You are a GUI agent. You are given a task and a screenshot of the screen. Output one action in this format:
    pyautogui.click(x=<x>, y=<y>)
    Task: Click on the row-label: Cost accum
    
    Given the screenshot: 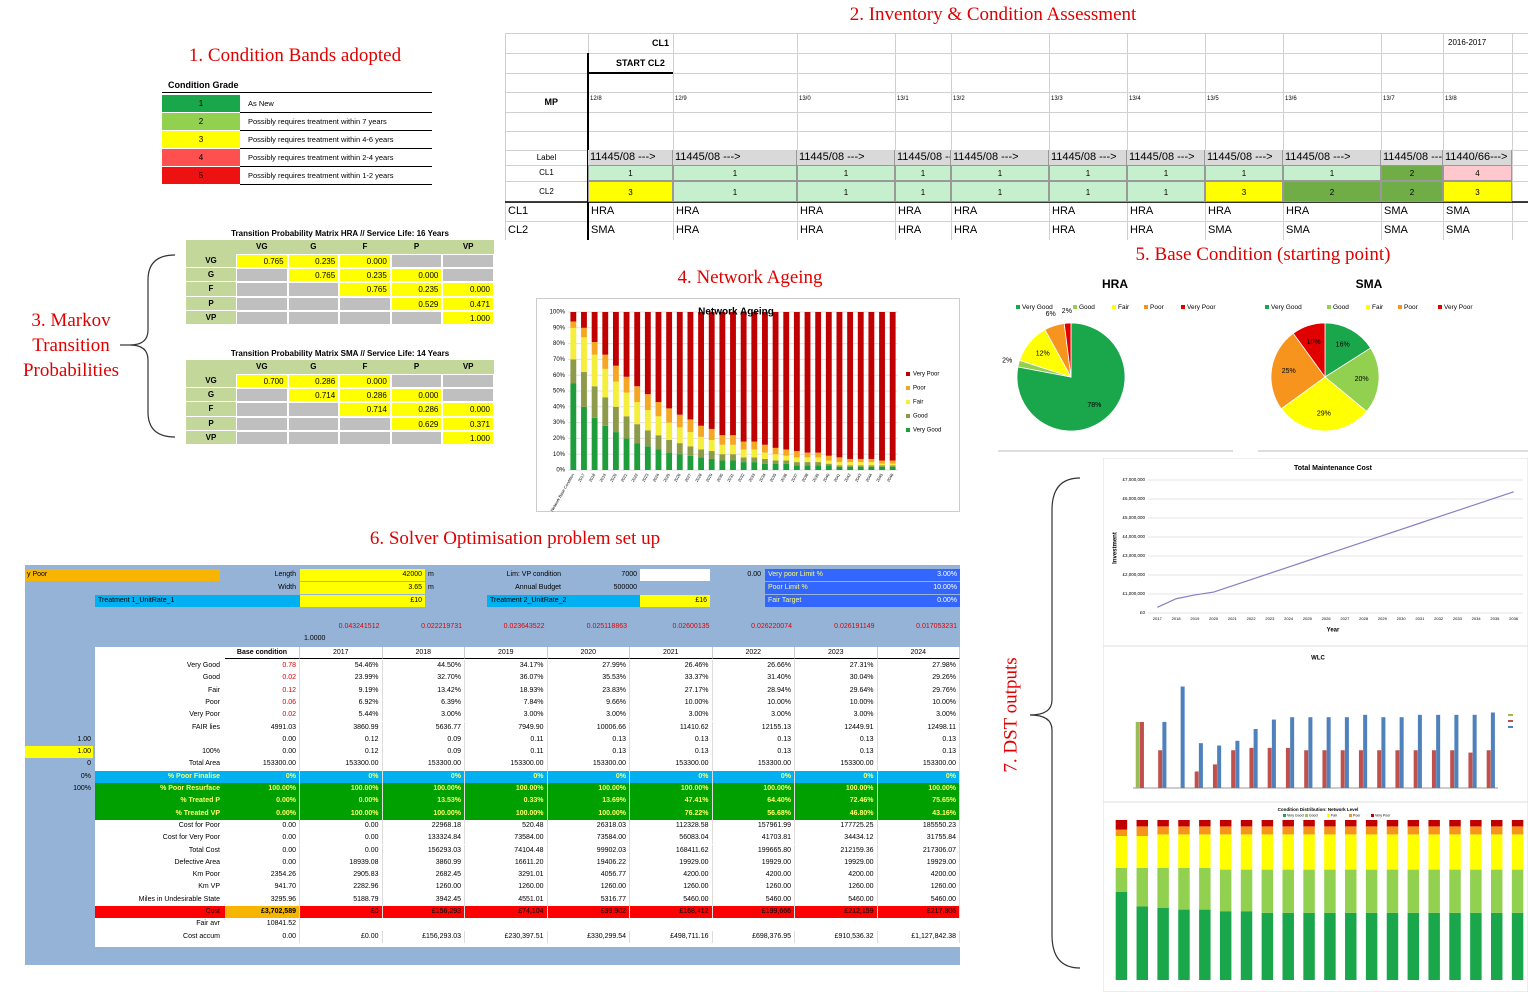 What is the action you would take?
    pyautogui.click(x=201, y=936)
    